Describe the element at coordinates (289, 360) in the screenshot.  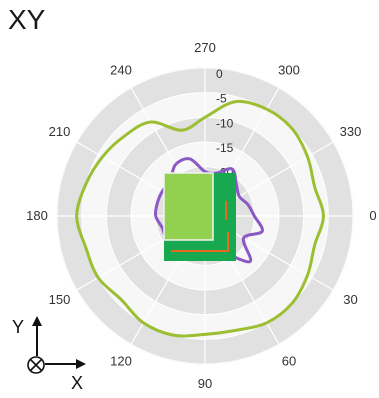
I see `angle-label: 60` at that location.